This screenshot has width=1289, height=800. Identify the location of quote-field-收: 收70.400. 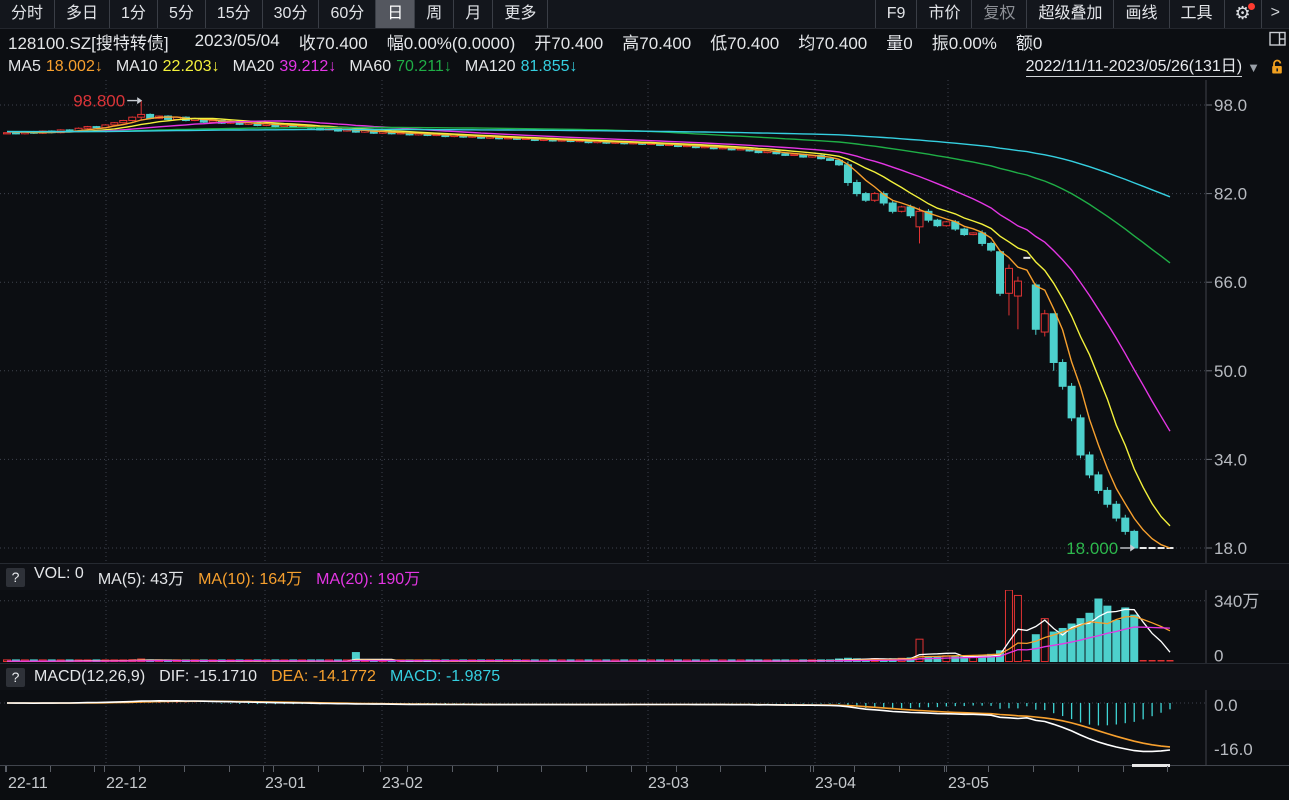
(333, 41).